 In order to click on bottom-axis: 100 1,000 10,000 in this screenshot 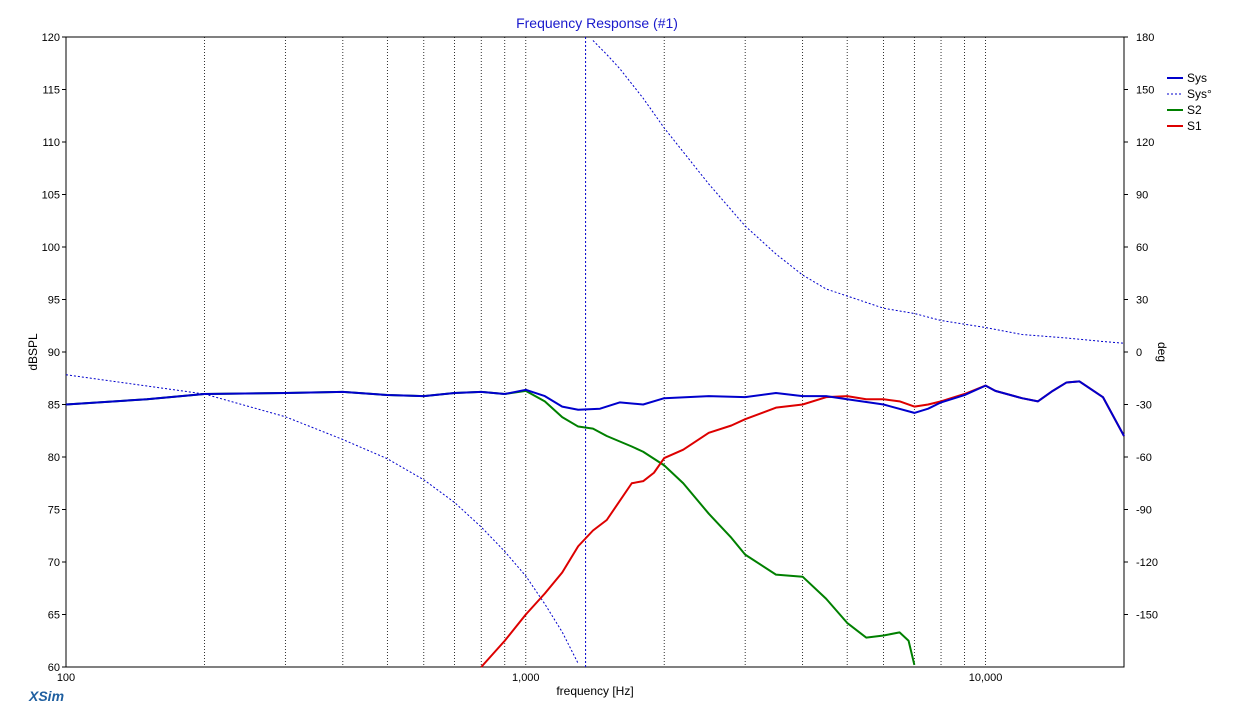, I will do `click(530, 678)`.